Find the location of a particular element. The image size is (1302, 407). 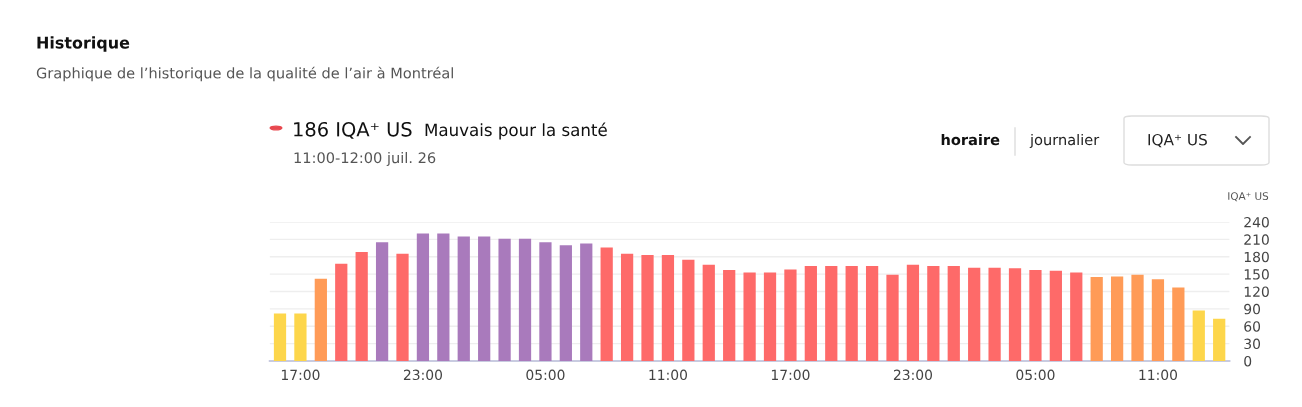

text: IQA⁺ US is located at coordinates (1177, 140).